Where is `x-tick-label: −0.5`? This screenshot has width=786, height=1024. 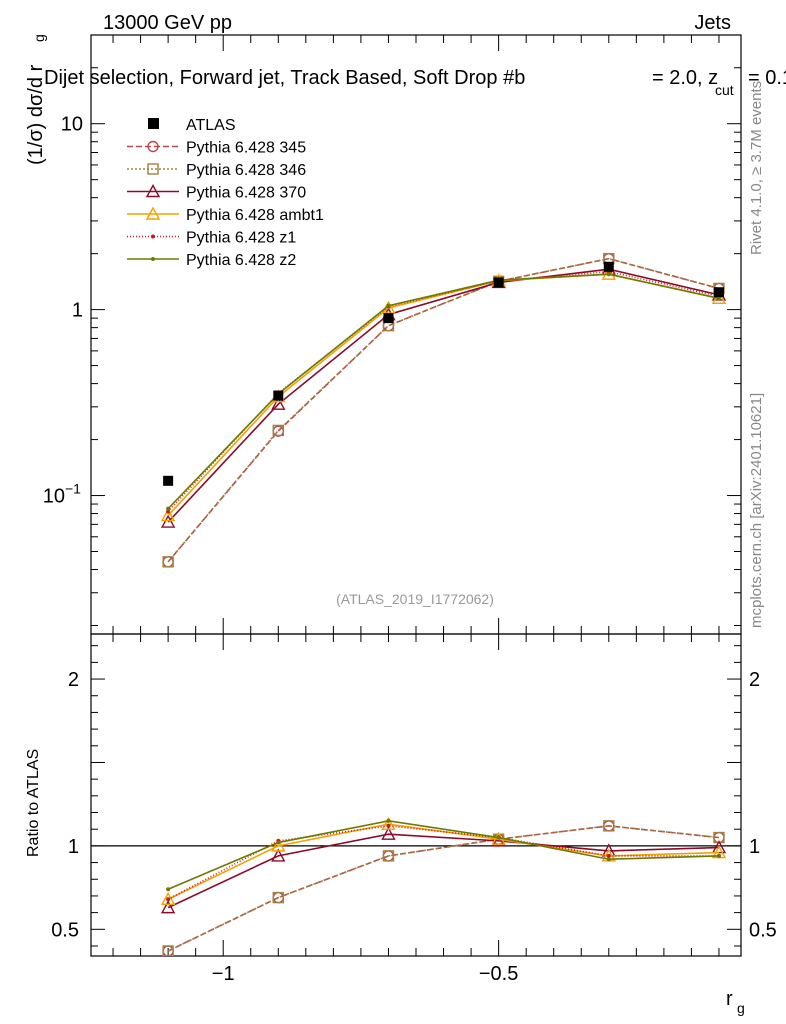
x-tick-label: −0.5 is located at coordinates (498, 974).